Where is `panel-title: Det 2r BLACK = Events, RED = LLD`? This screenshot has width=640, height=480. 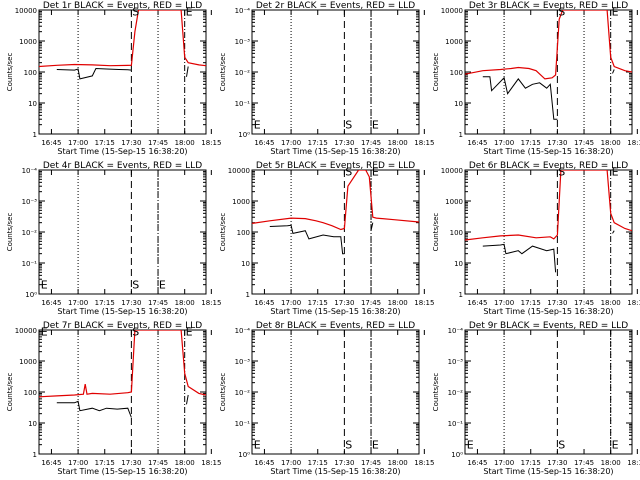 panel-title: Det 2r BLACK = Events, RED = LLD is located at coordinates (335, 6).